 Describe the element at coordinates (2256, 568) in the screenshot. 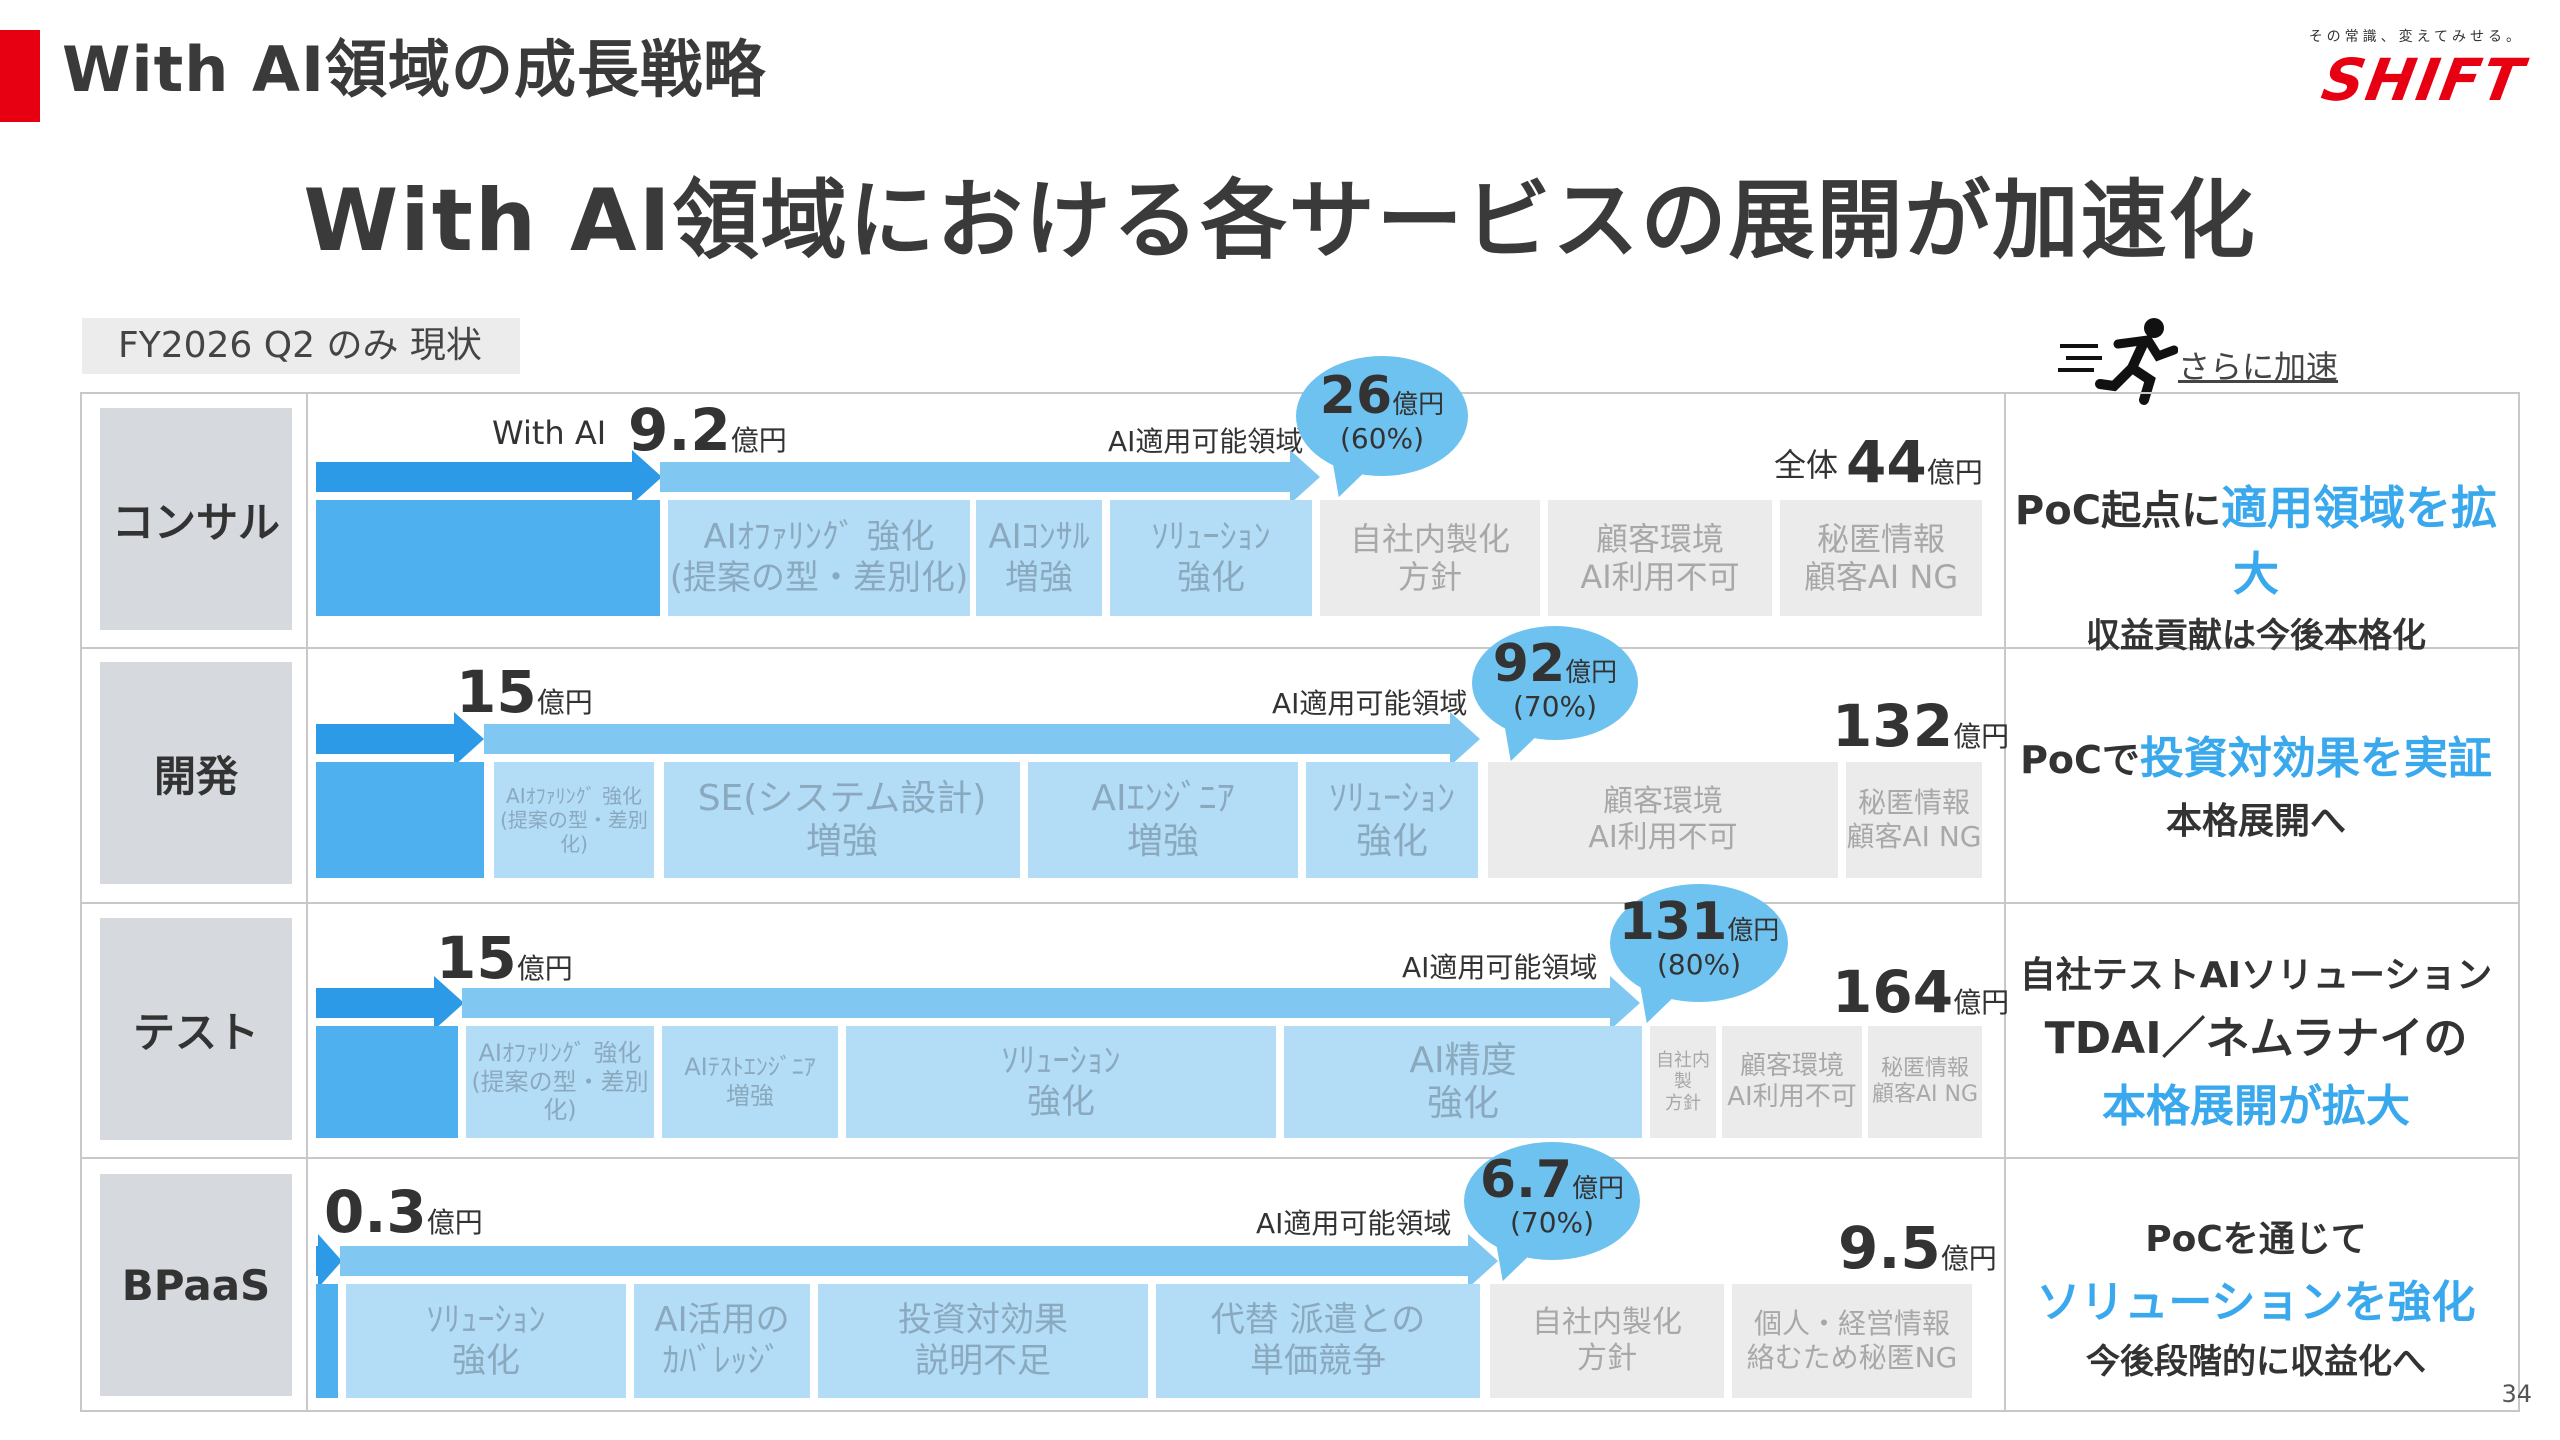

I see `summary-consulting: PoC起点に適用領域を拡大 収益貢献は今後本格化` at that location.